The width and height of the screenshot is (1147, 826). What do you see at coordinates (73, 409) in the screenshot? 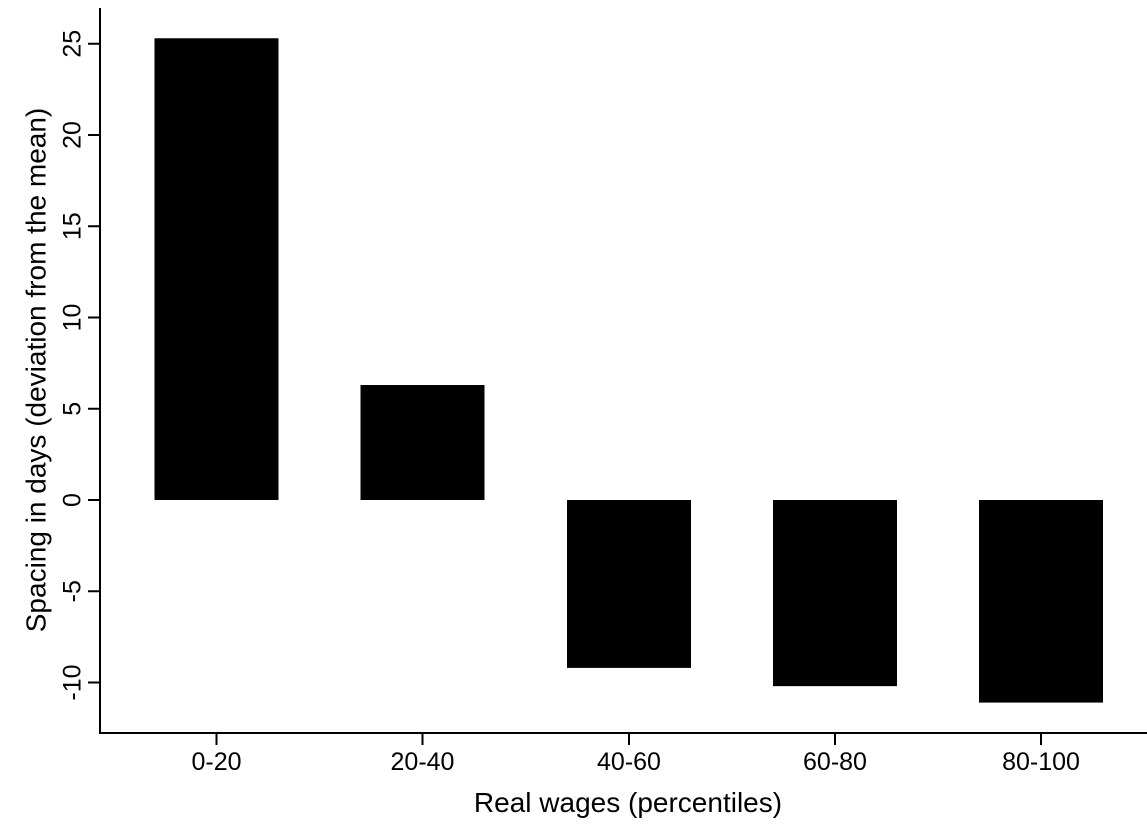
I see `y-tick-label: 5` at bounding box center [73, 409].